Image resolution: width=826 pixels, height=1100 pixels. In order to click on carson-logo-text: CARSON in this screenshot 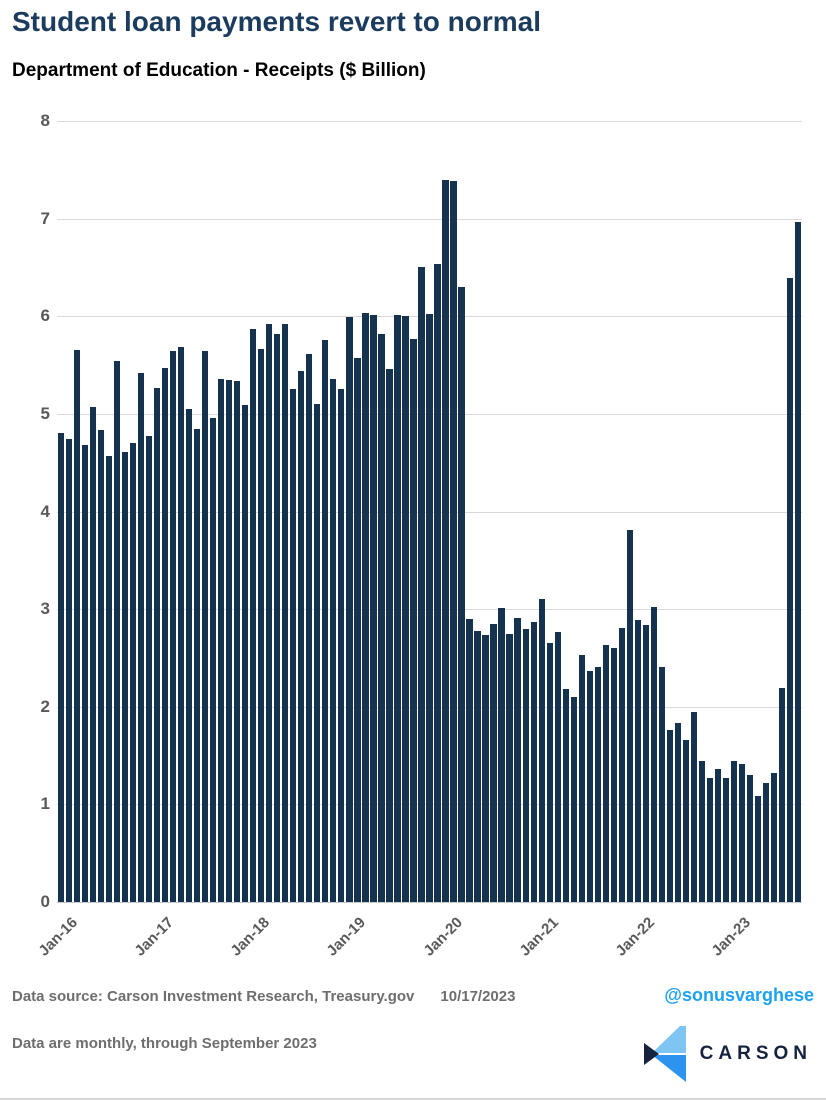, I will do `click(755, 1053)`.